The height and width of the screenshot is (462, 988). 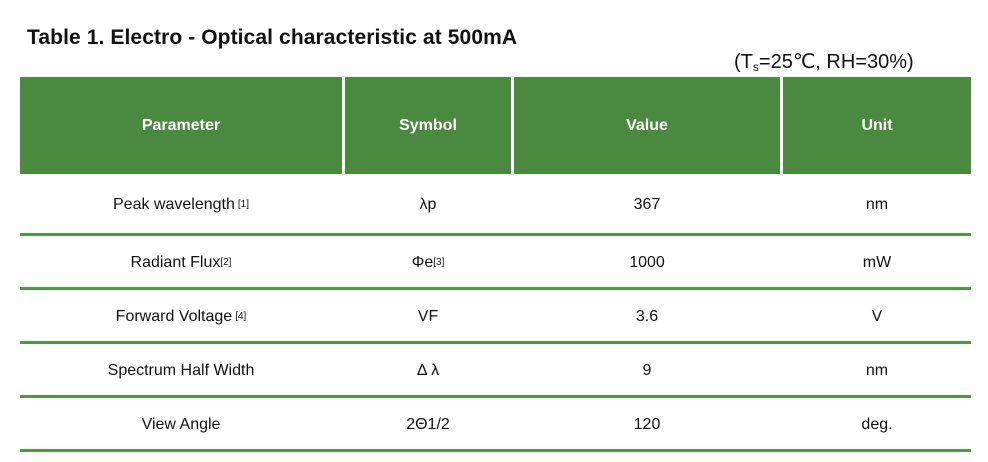 I want to click on parameter-text: Spectrum Half Width, so click(x=181, y=370).